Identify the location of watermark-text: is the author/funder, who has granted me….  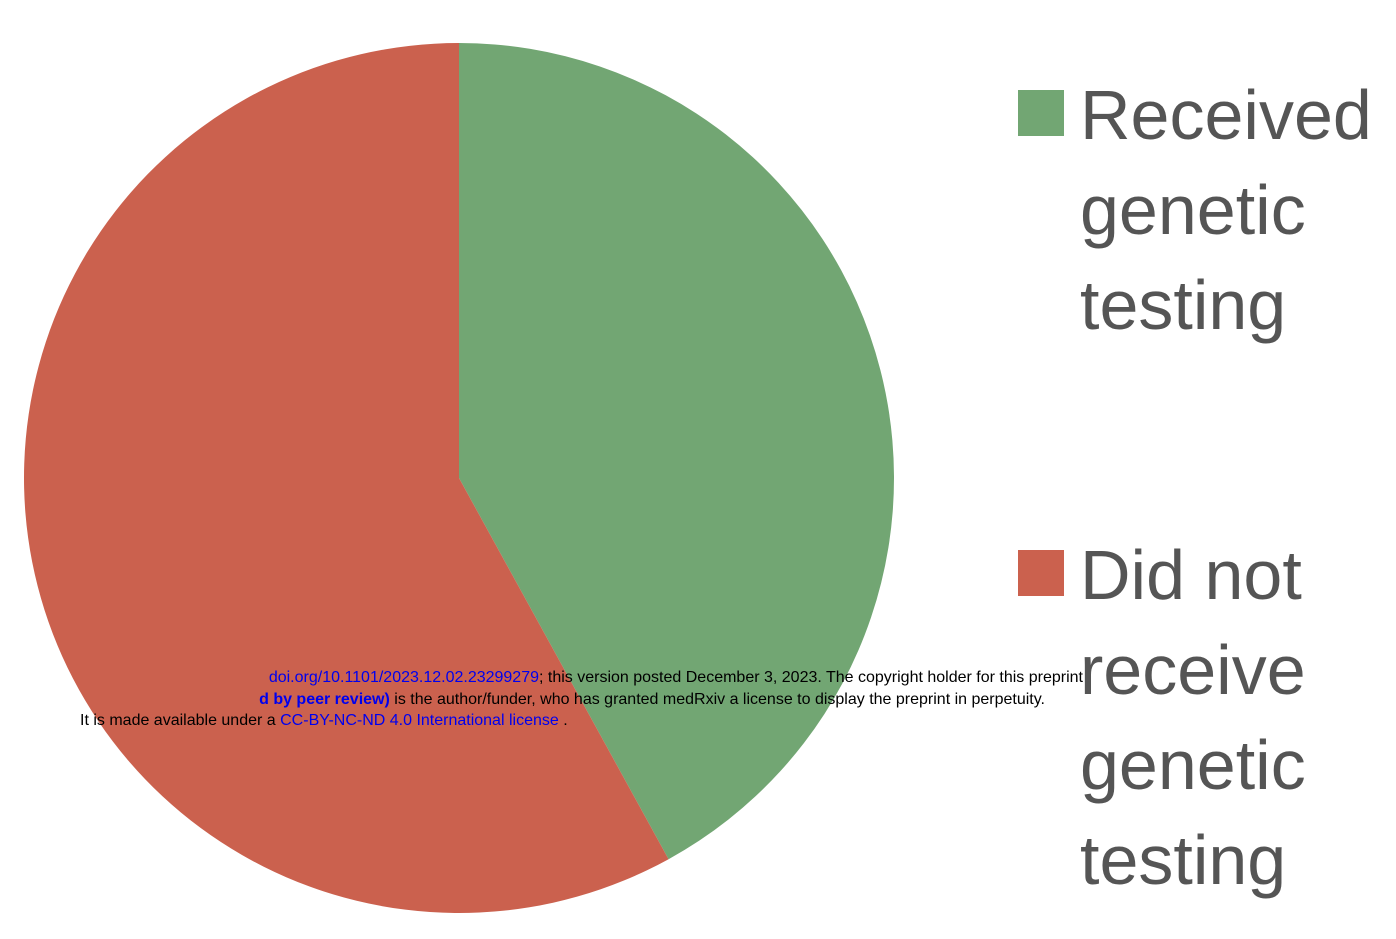
(717, 699).